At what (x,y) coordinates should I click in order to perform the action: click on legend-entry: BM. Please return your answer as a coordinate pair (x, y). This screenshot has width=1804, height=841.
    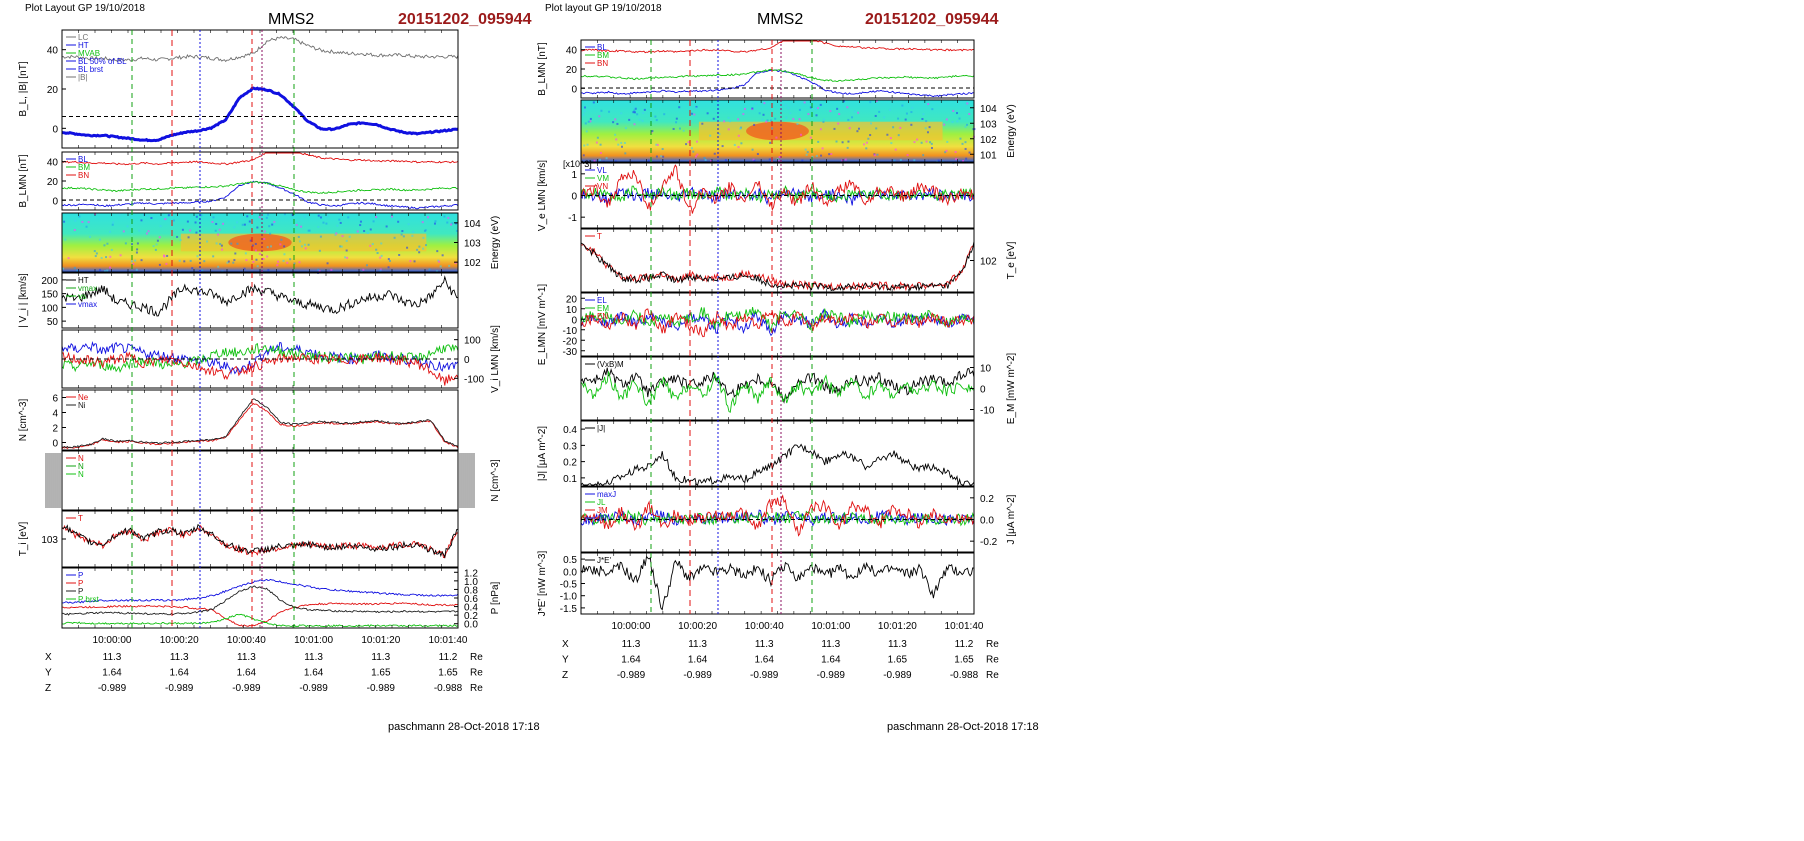
    Looking at the image, I should click on (603, 55).